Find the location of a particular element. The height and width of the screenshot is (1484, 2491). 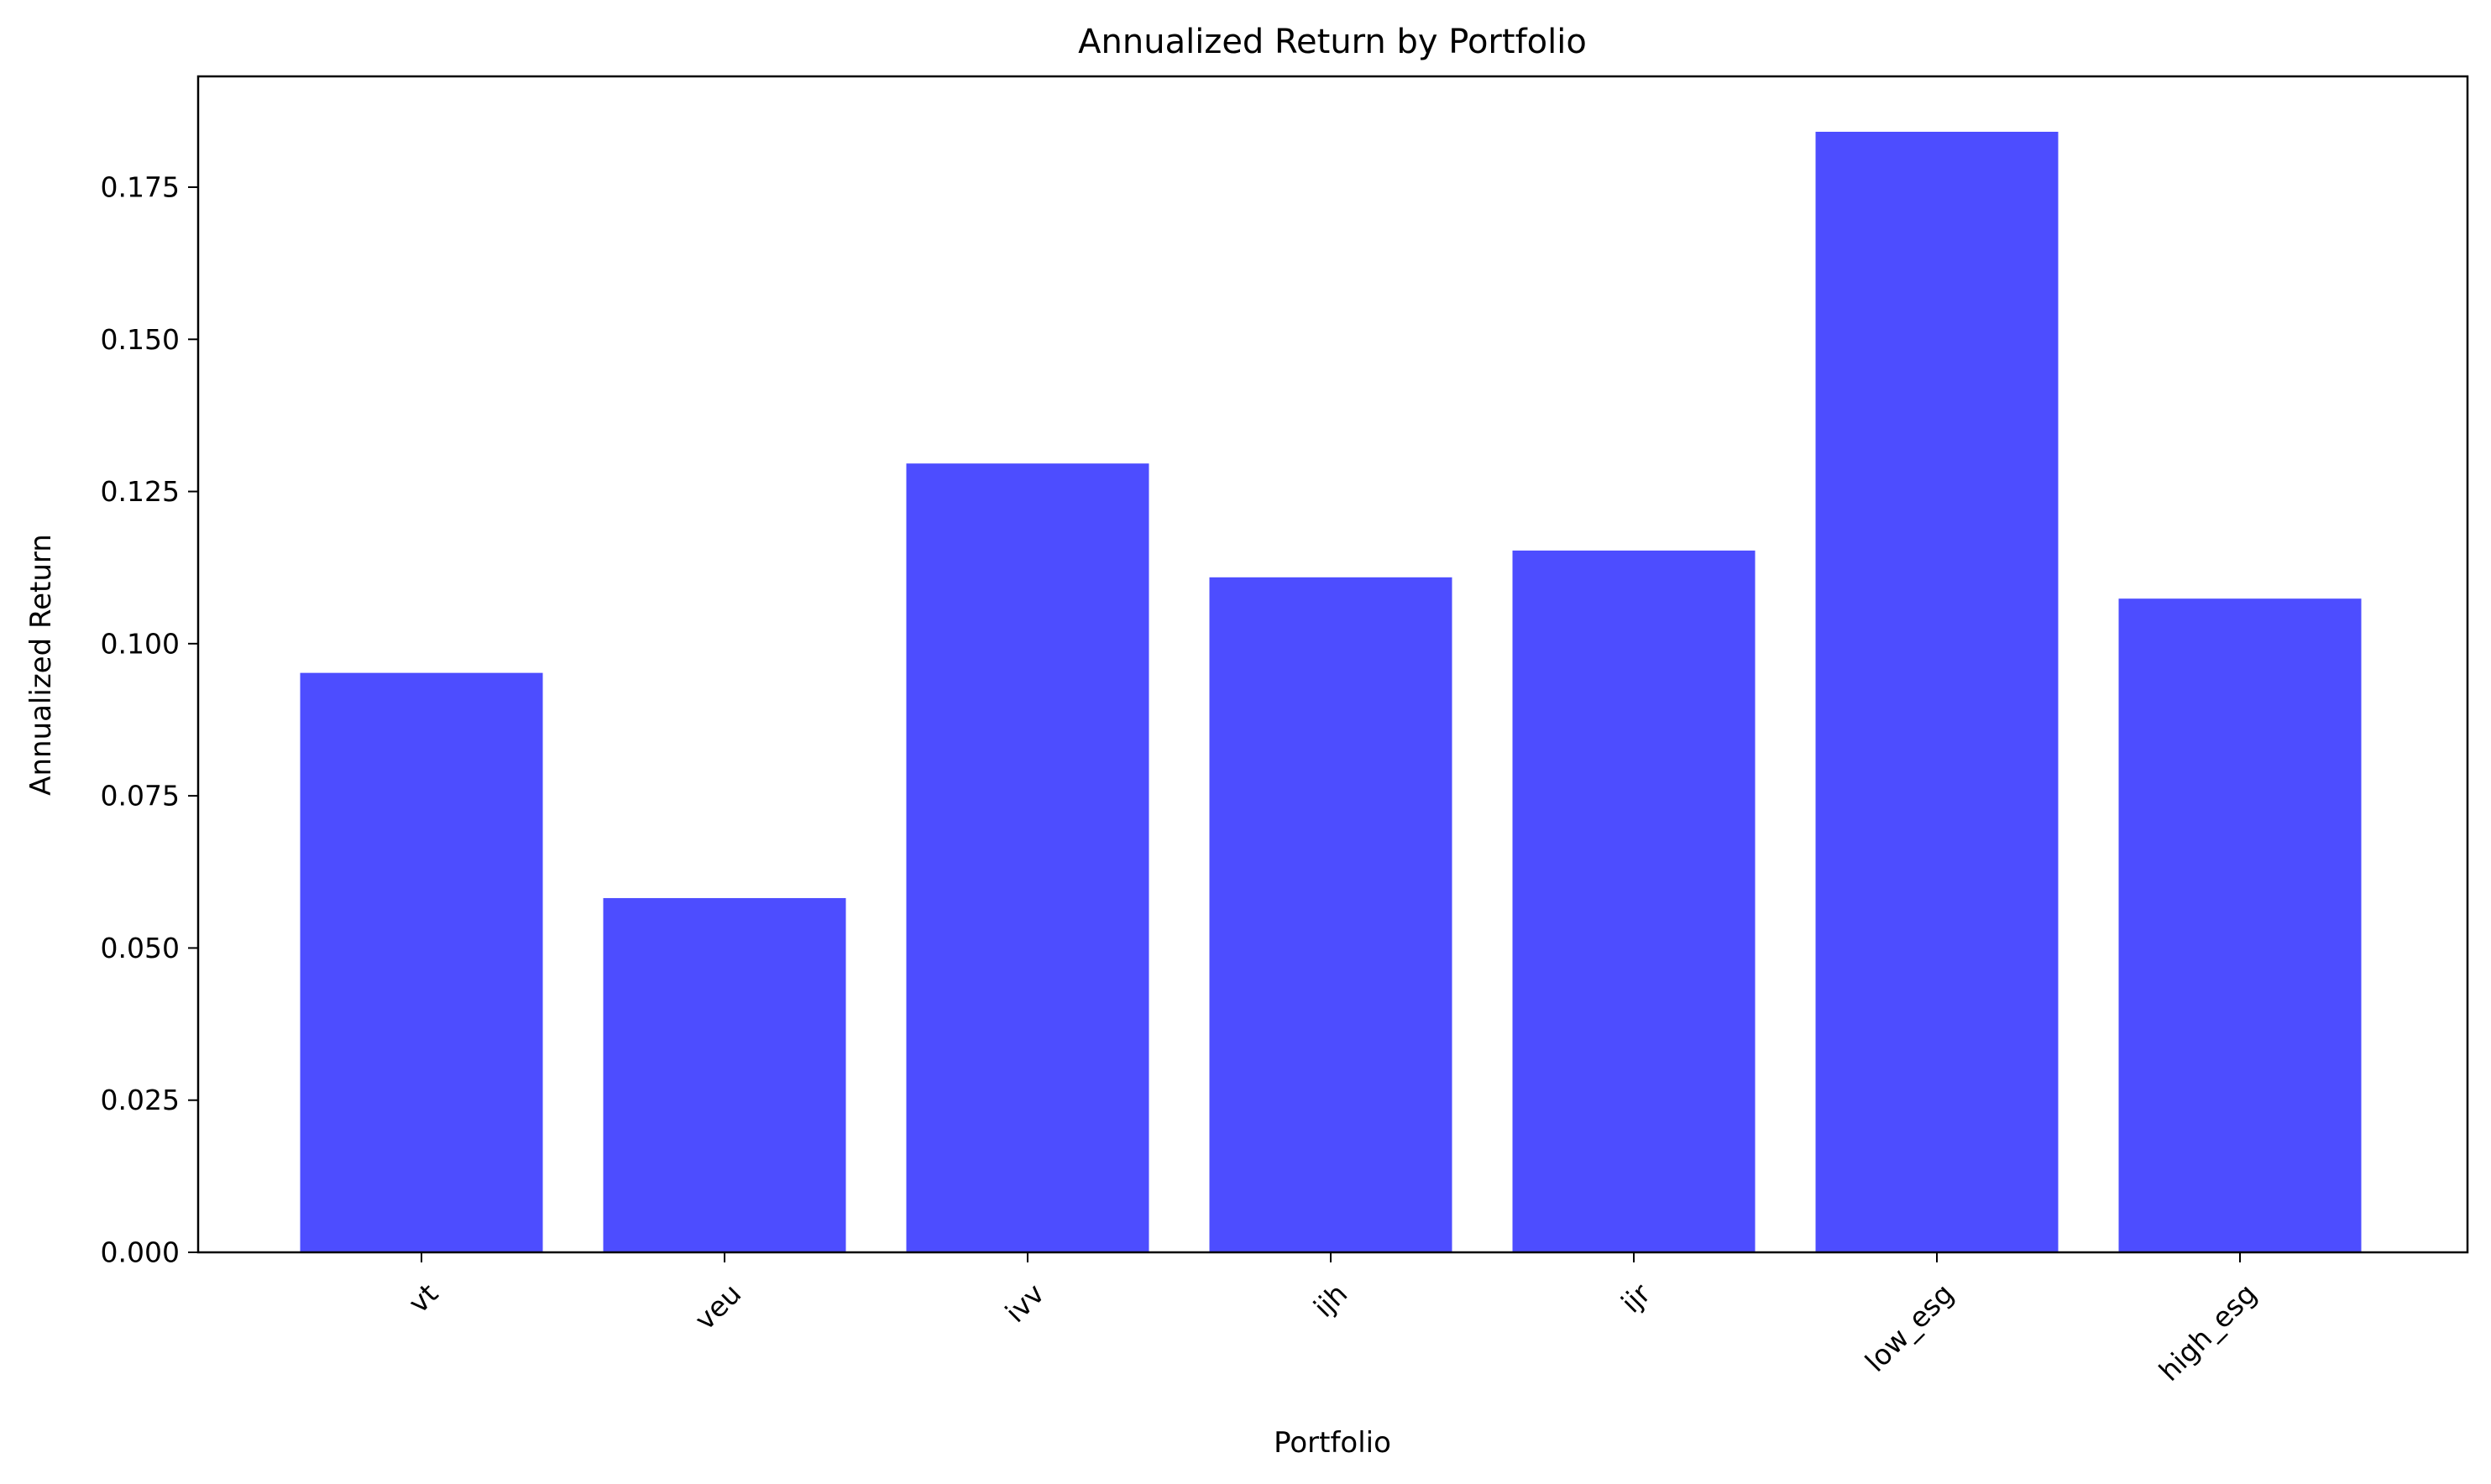

bar-low_esg is located at coordinates (1937, 691).